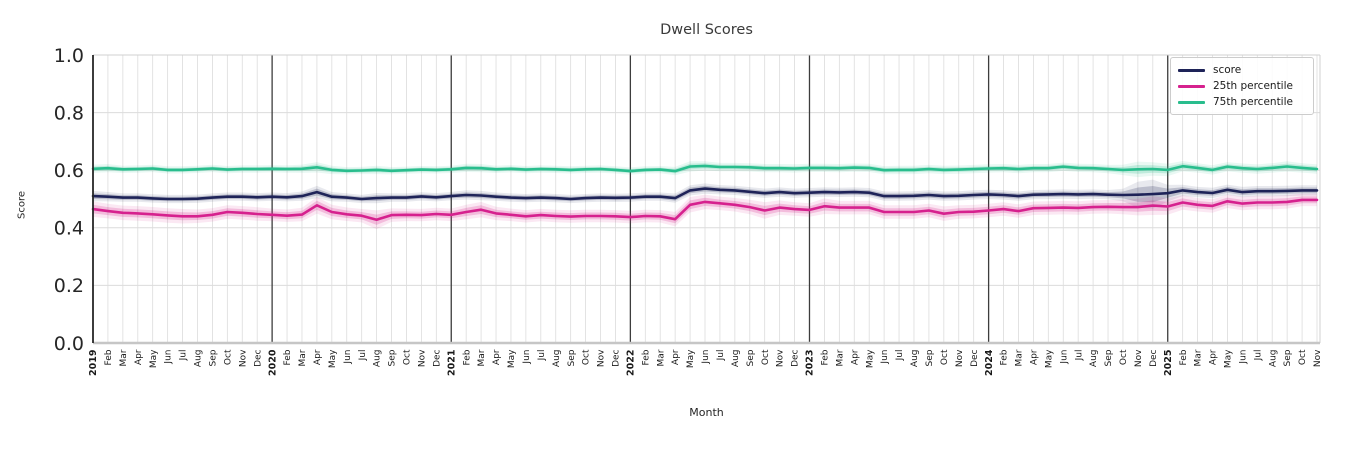 The image size is (1350, 450). I want to click on series-75th-percentile, so click(705, 169).